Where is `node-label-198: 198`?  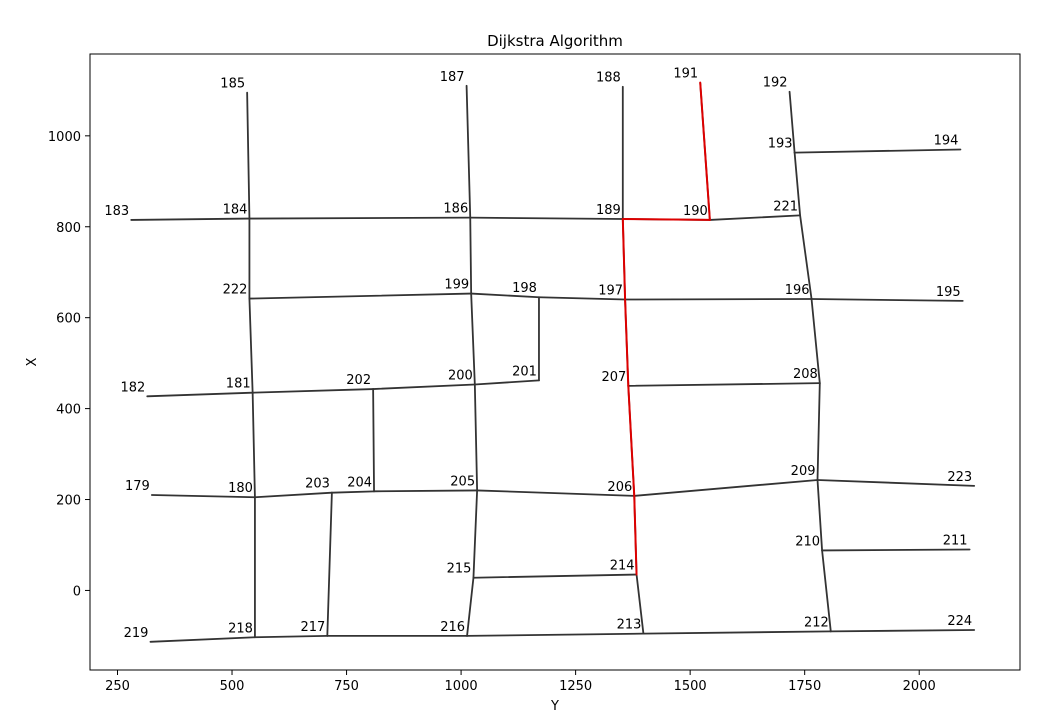 node-label-198: 198 is located at coordinates (524, 288).